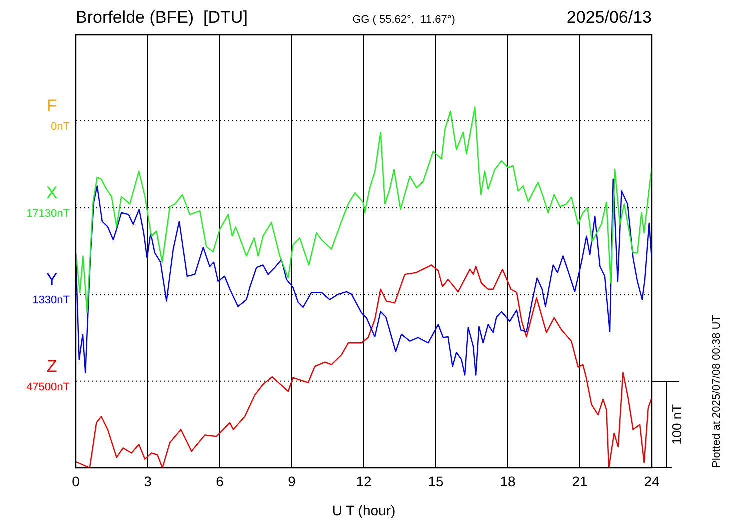 This screenshot has height=520, width=730. Describe the element at coordinates (52, 106) in the screenshot. I see `legend-label: F` at that location.